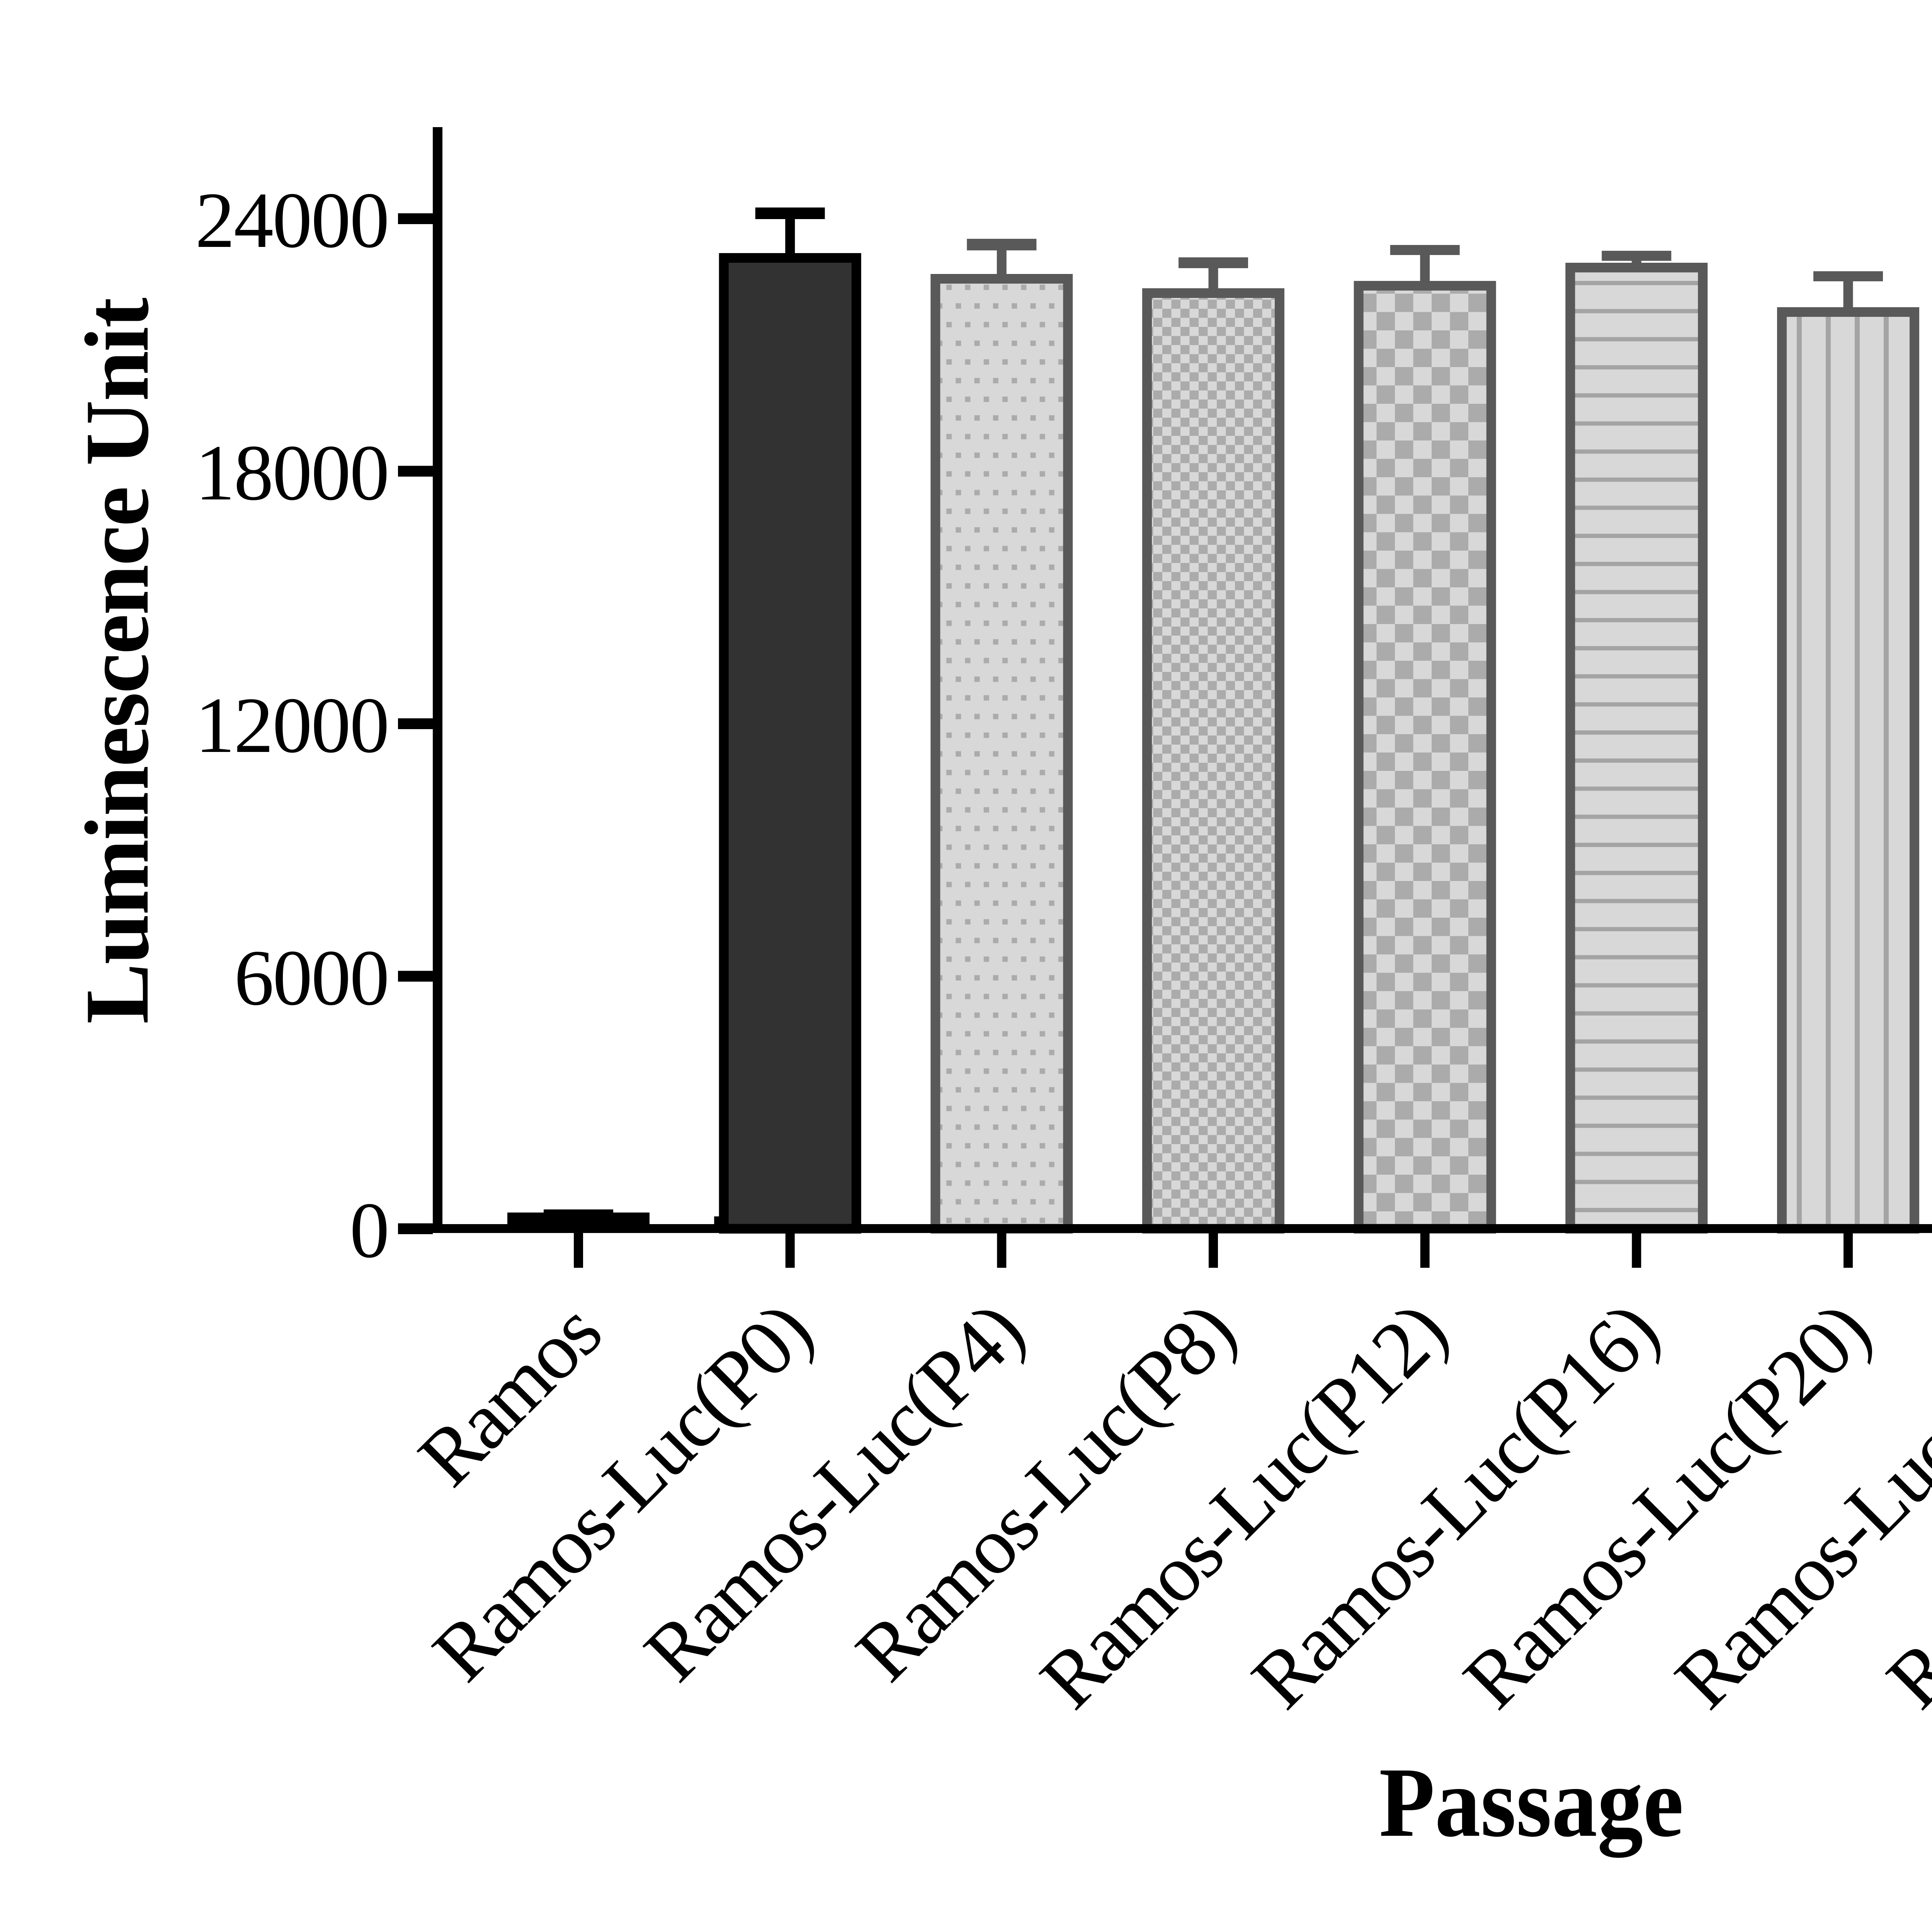  What do you see at coordinates (292, 220) in the screenshot?
I see `svg-text: 24000` at bounding box center [292, 220].